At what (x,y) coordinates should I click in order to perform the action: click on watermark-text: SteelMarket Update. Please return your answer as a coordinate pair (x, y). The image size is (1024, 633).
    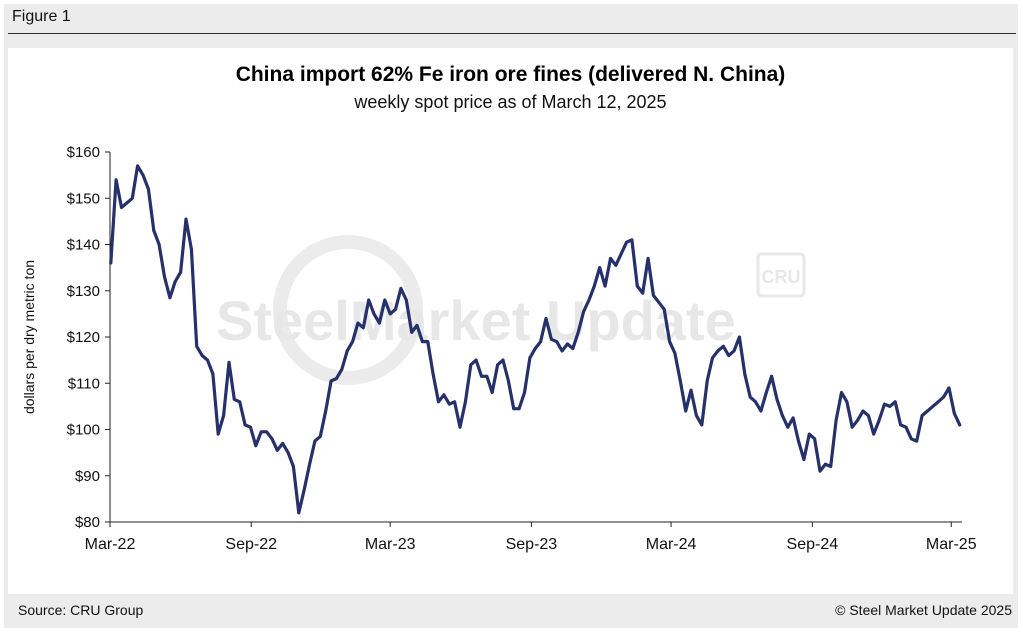
    Looking at the image, I should click on (476, 320).